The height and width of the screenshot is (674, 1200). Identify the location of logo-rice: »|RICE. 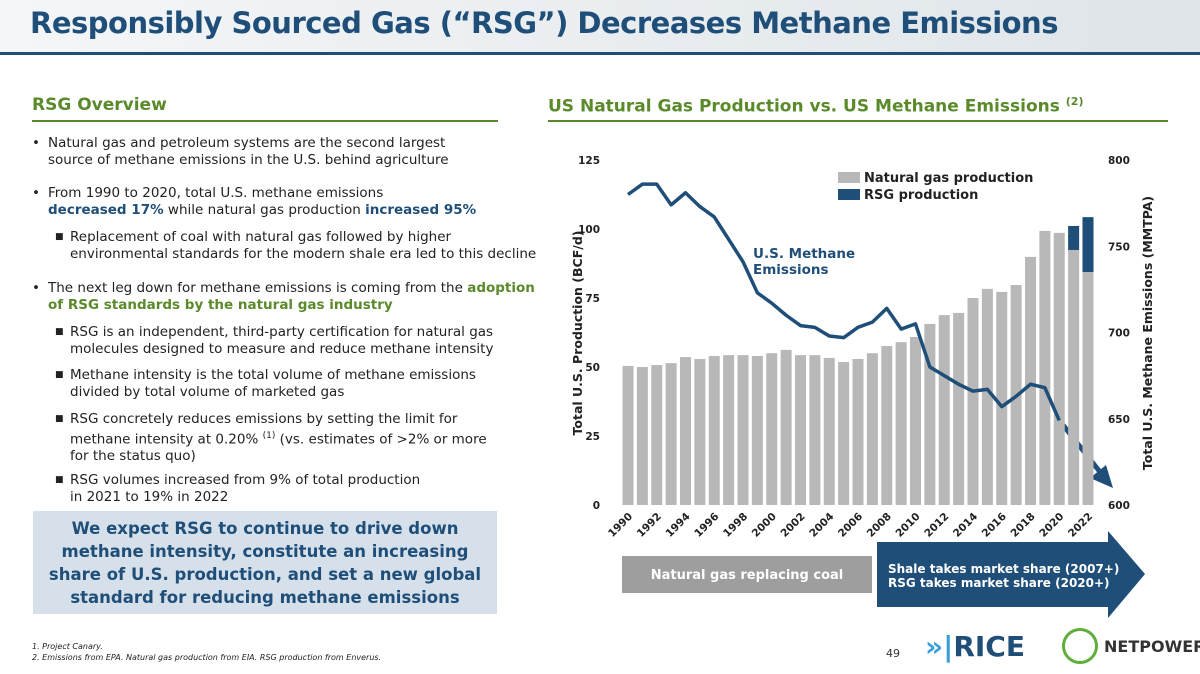
(975, 646).